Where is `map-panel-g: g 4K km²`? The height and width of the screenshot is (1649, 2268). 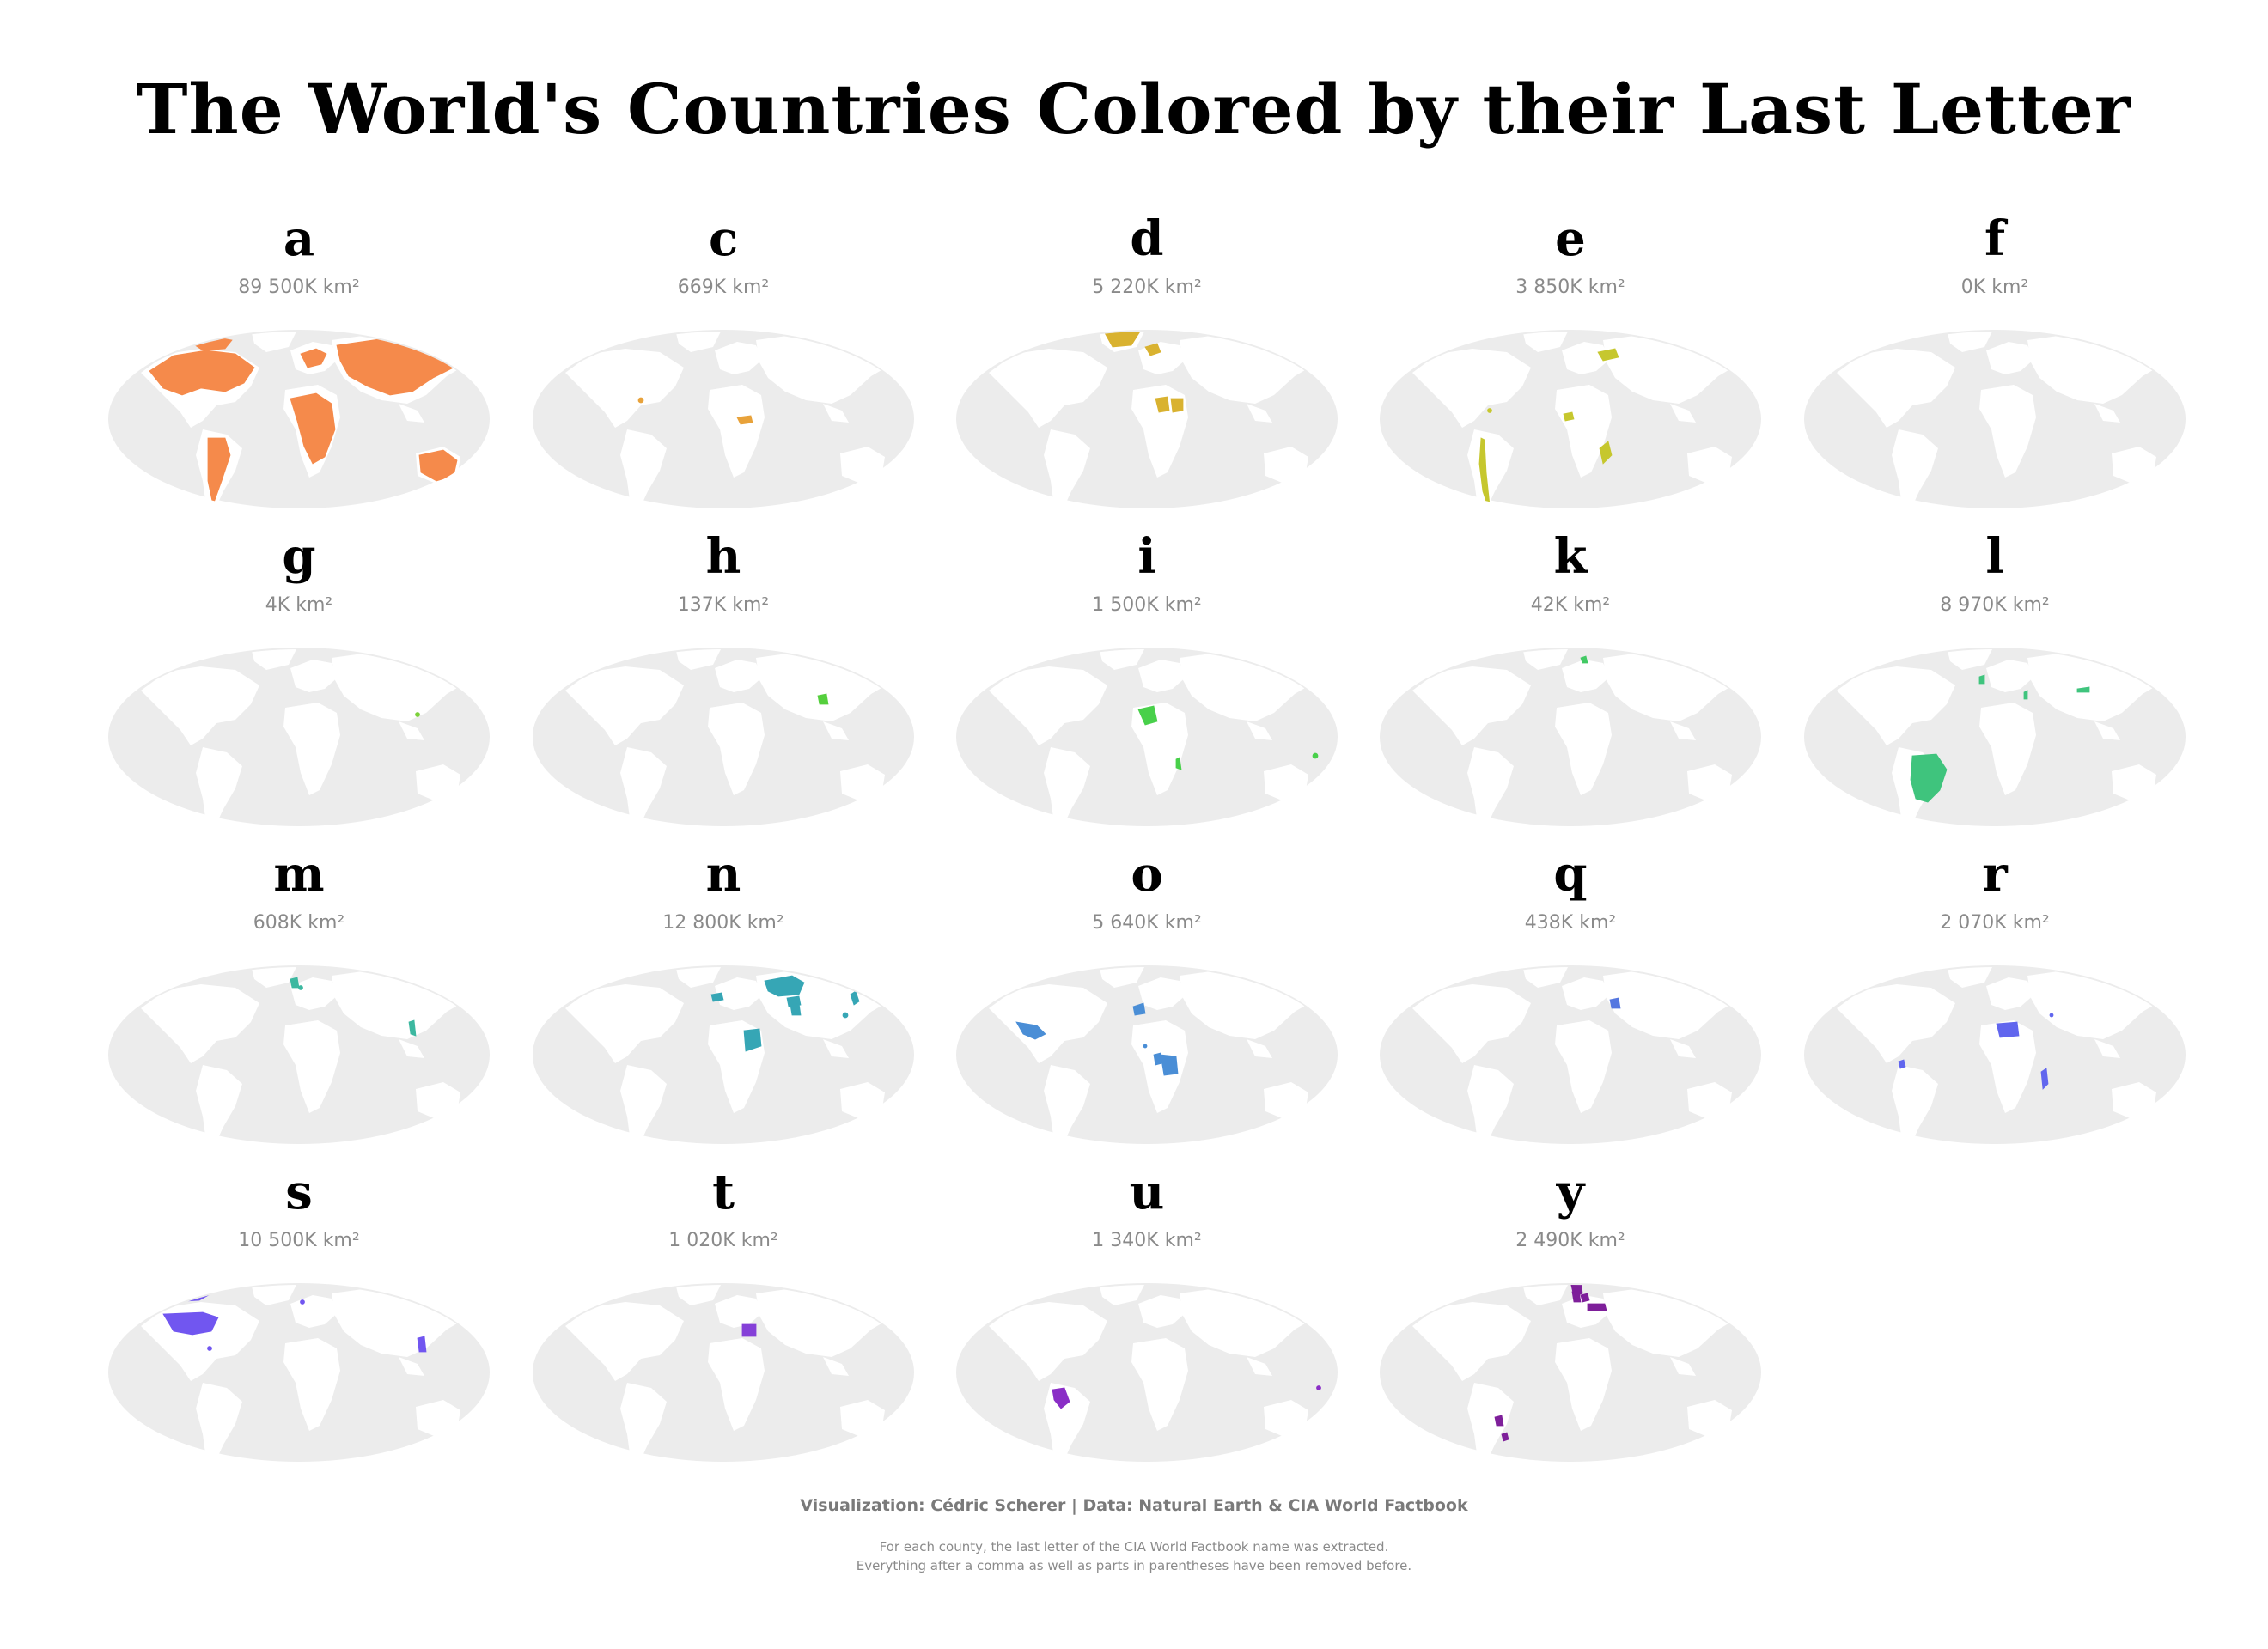
map-panel-g: g 4K km² is located at coordinates (299, 694).